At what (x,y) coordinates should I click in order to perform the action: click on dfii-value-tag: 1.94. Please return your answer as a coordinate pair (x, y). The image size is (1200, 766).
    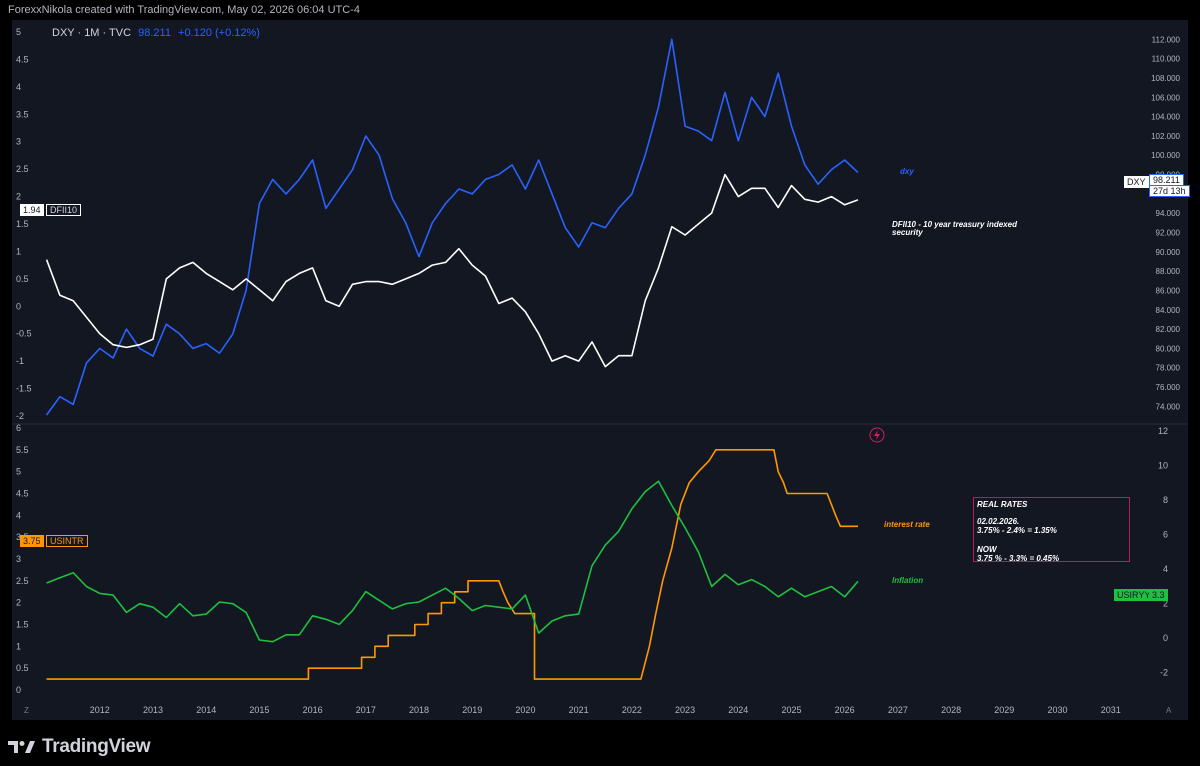
    Looking at the image, I should click on (32, 210).